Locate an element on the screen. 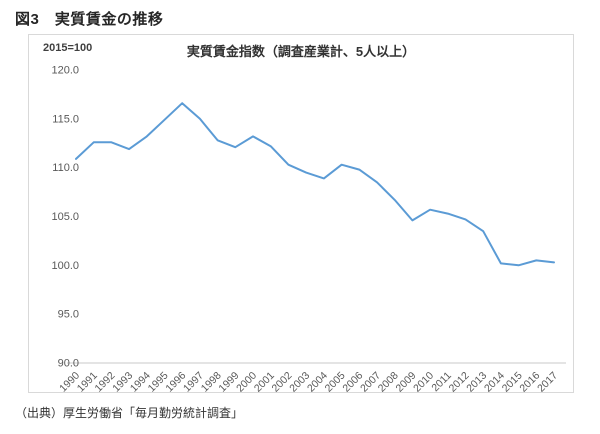 This screenshot has width=600, height=434. y-axis-tick-label: 105.0 is located at coordinates (65, 217).